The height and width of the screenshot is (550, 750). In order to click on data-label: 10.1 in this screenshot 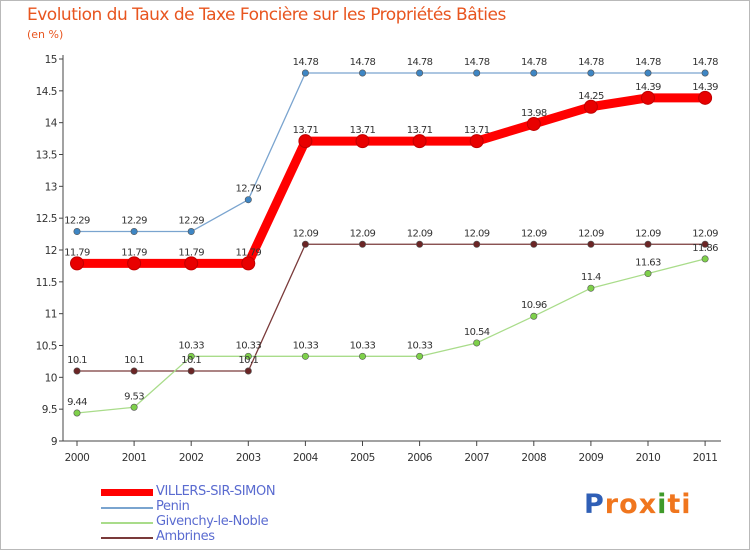, I will do `click(248, 360)`.